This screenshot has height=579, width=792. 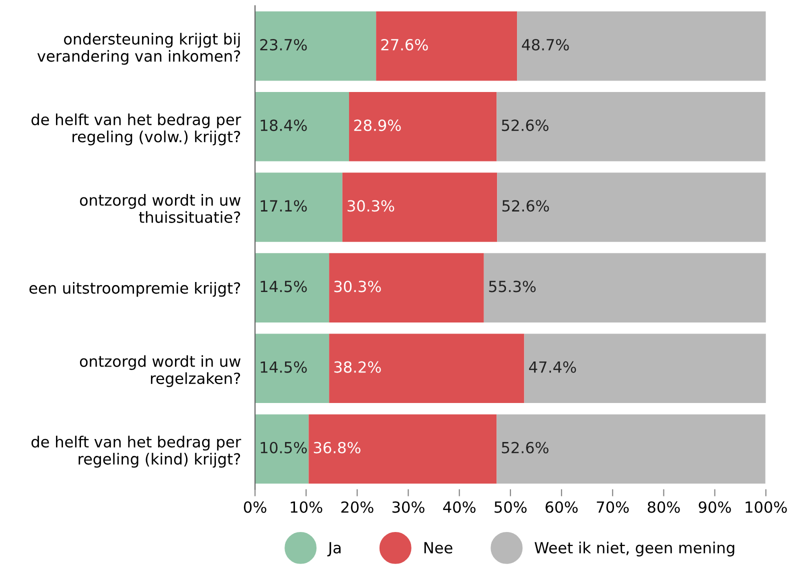 I want to click on data-label: 23.7%, so click(x=283, y=44).